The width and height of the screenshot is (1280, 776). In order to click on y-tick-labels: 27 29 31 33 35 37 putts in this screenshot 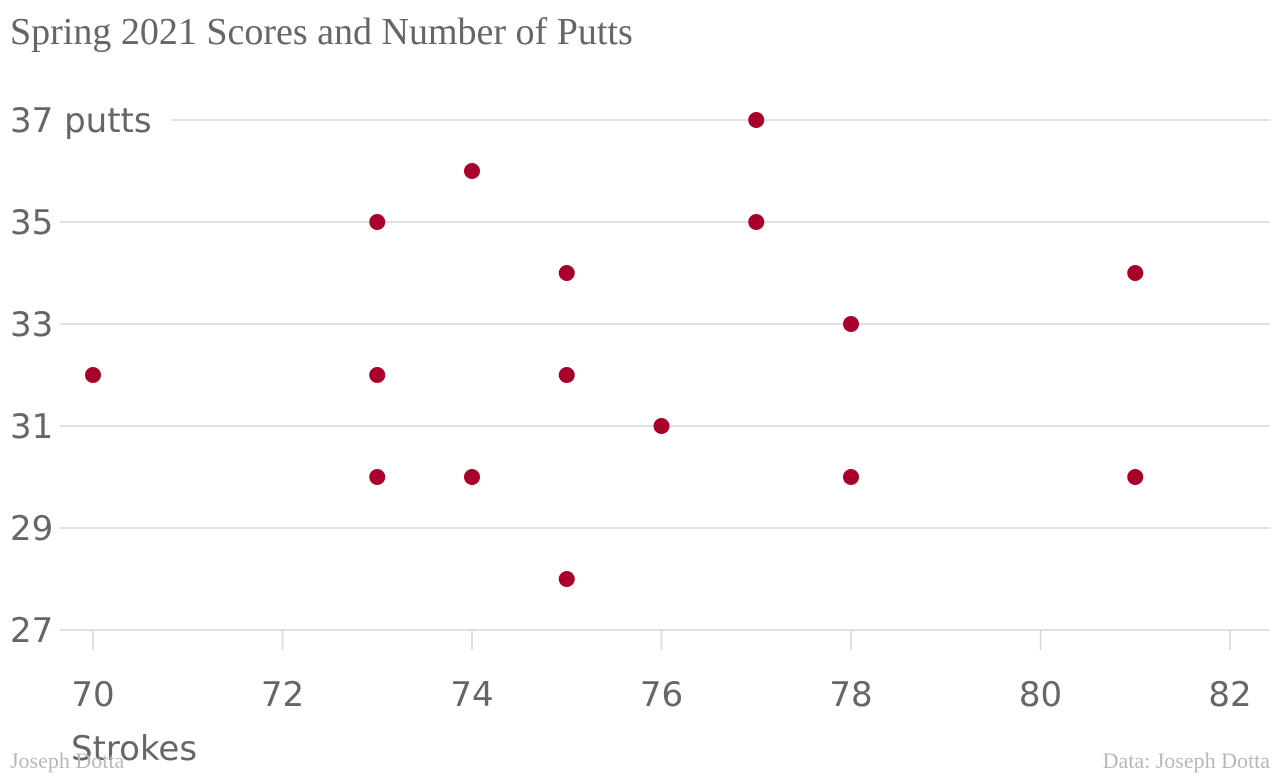, I will do `click(81, 376)`.